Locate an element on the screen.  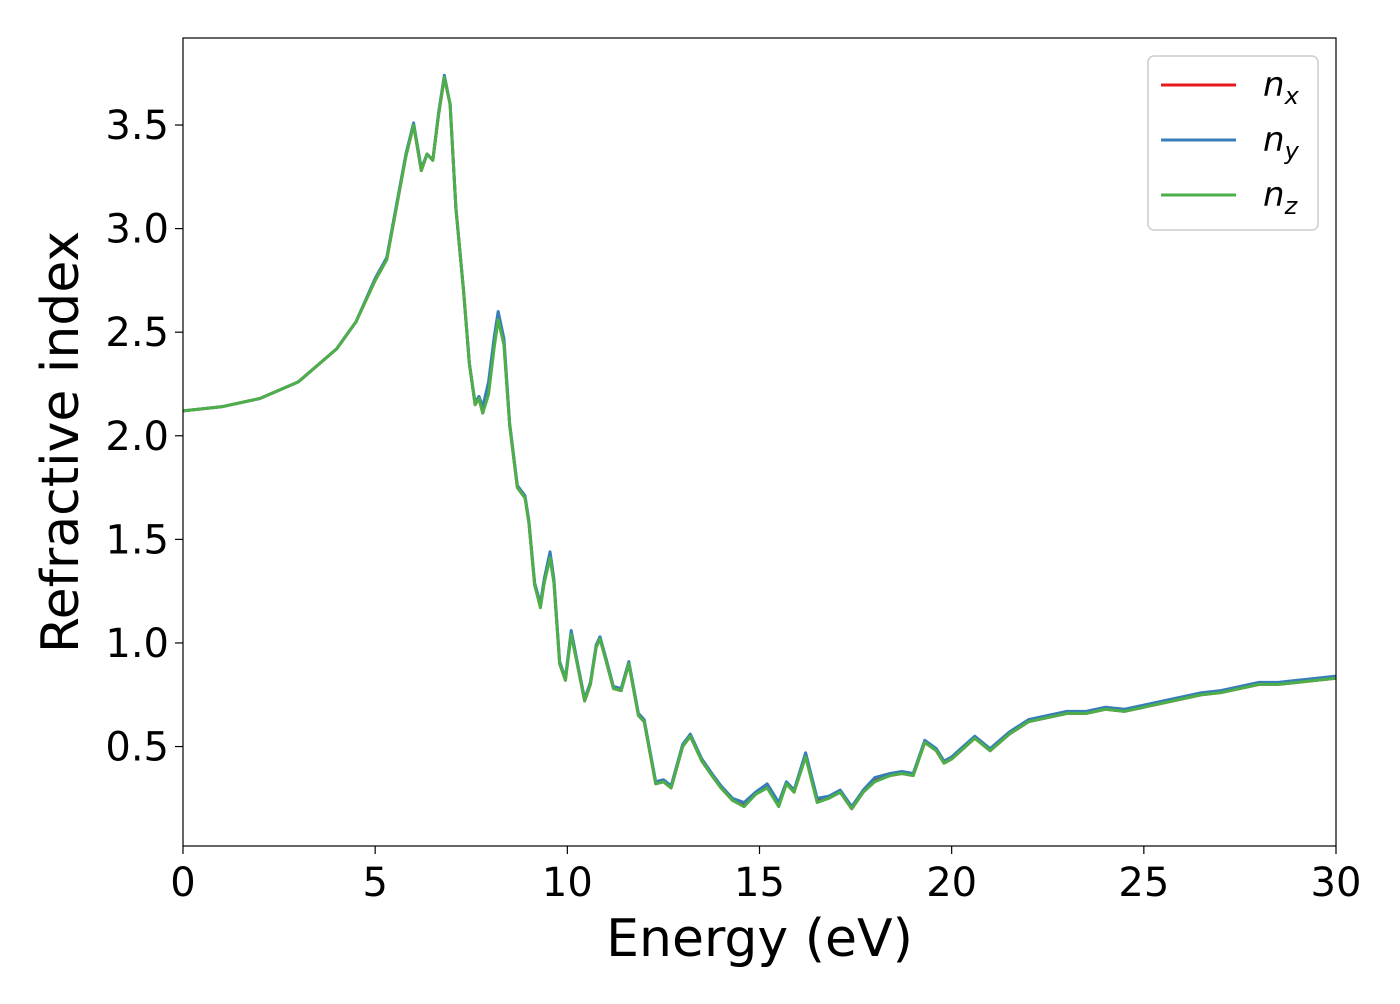
y-axis-title: Refractive index is located at coordinates (61, 442).